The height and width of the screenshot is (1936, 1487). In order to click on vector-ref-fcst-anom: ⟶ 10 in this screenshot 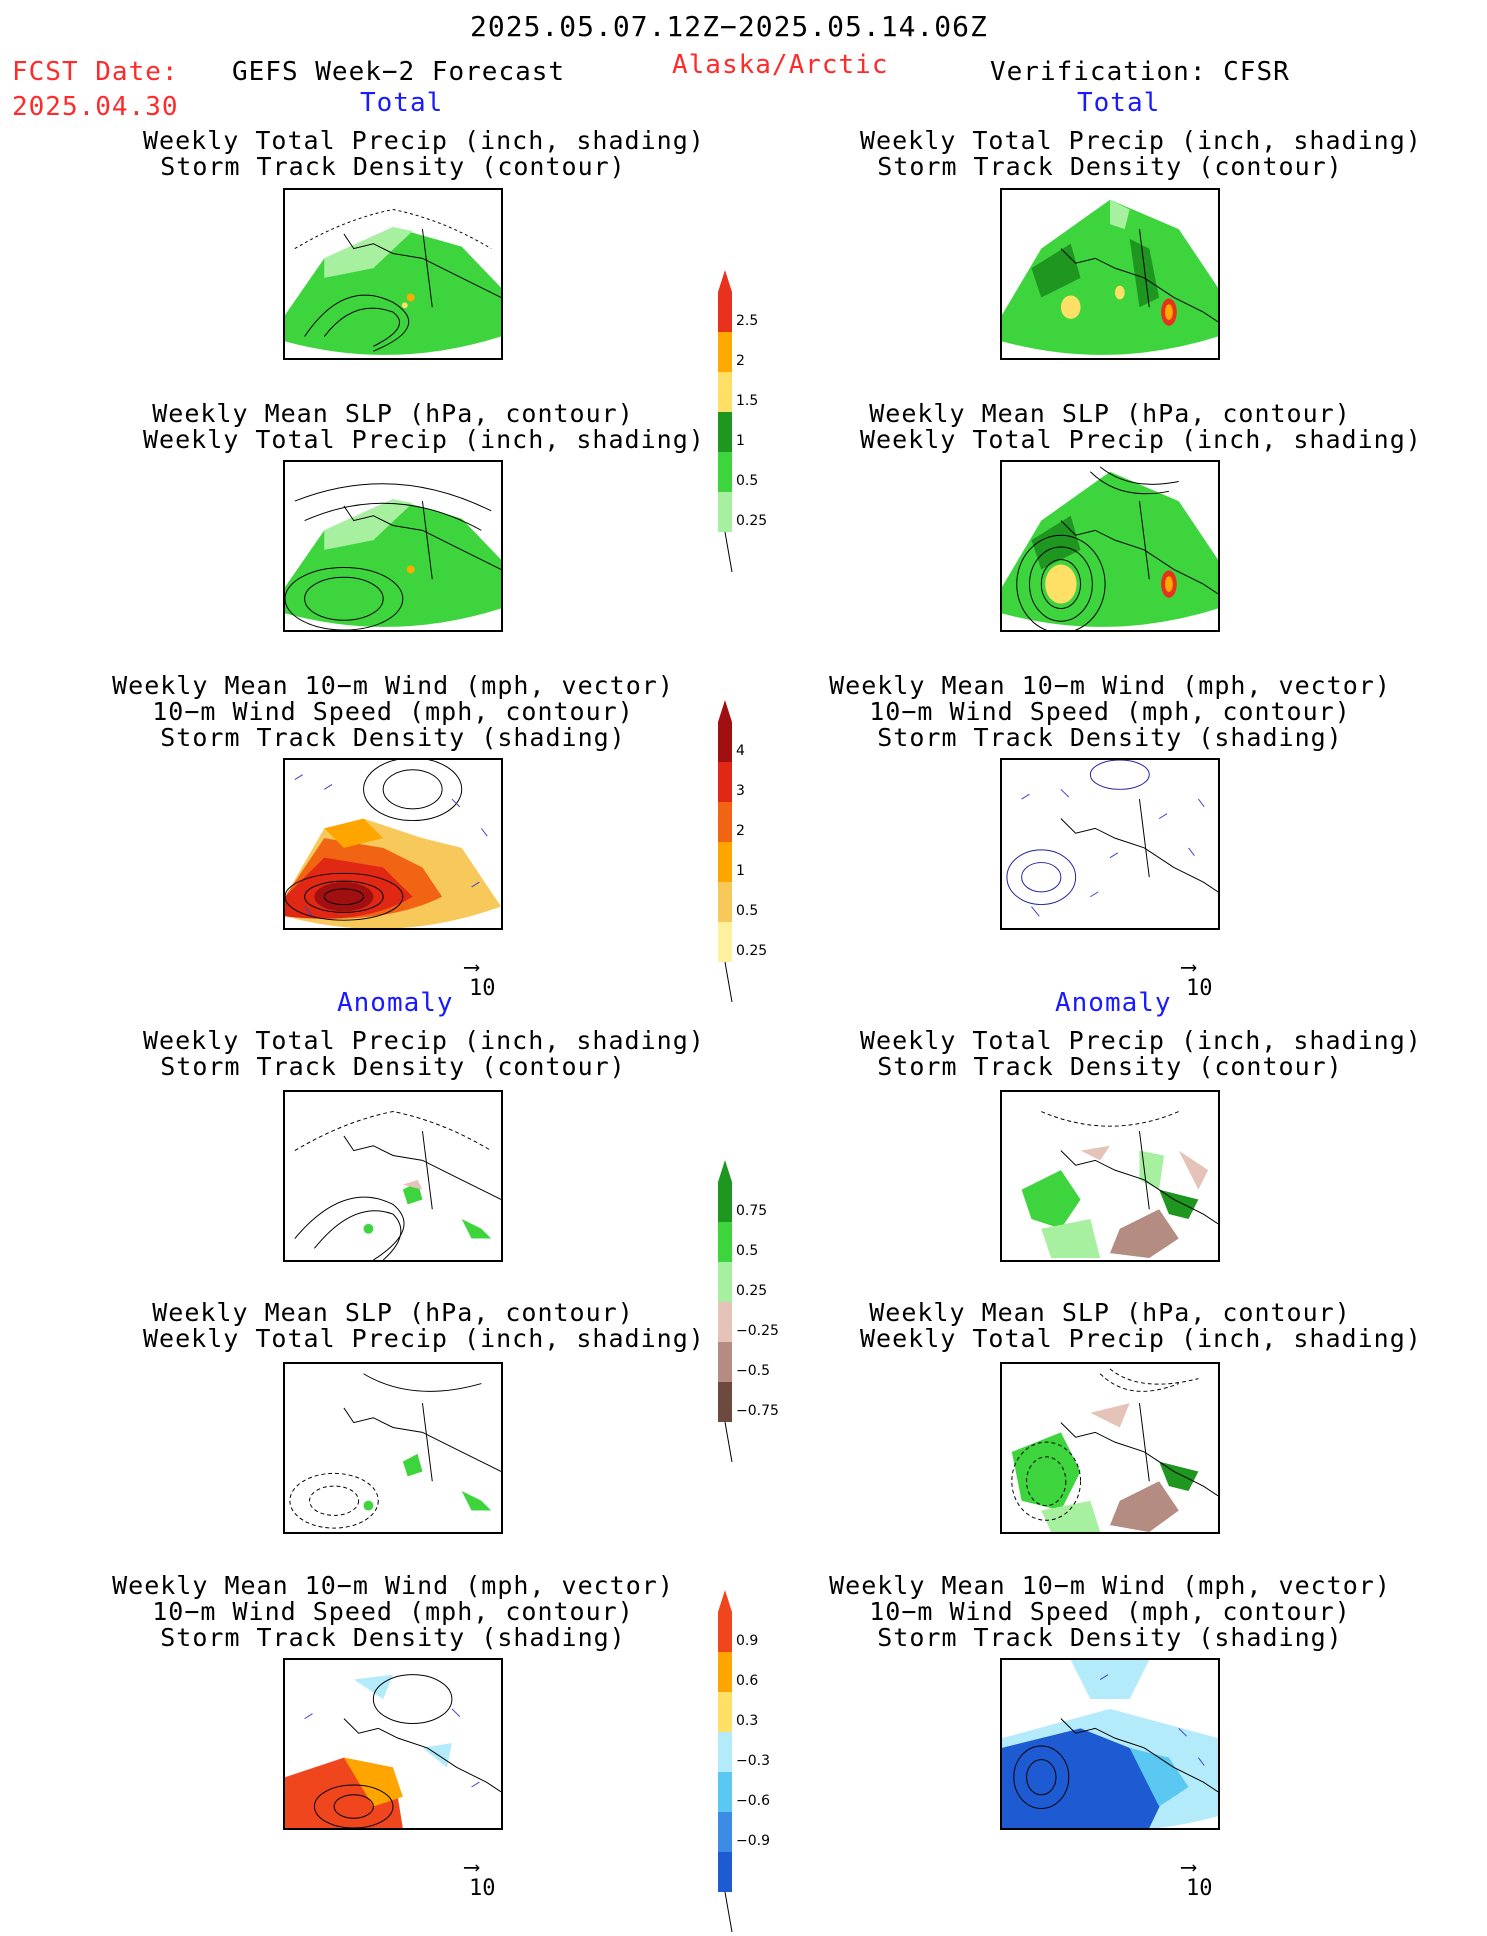, I will do `click(480, 1878)`.